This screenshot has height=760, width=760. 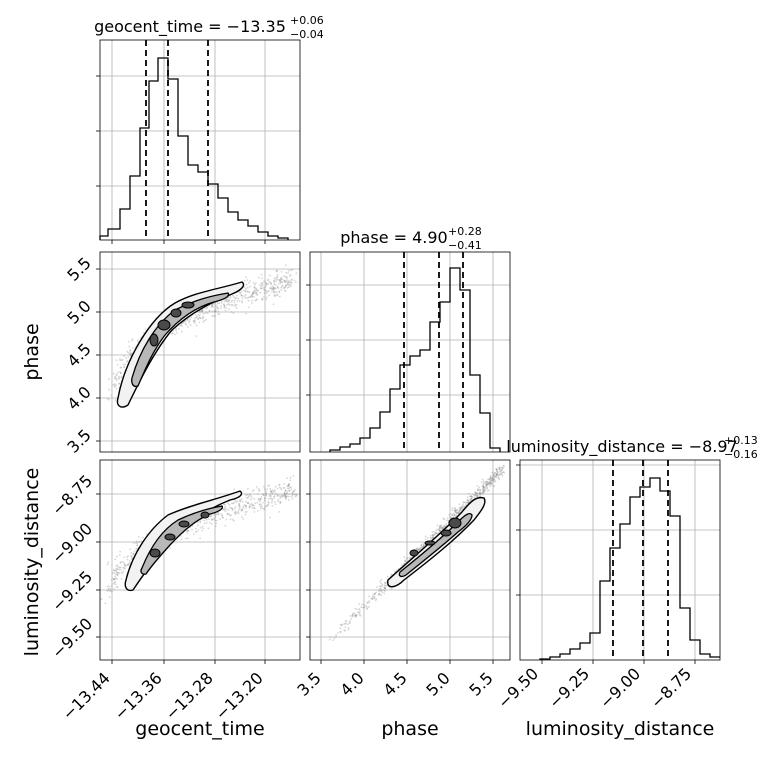 What do you see at coordinates (713, 446) in the screenshot?
I see `title-luminosity-distance-value: −8.97` at bounding box center [713, 446].